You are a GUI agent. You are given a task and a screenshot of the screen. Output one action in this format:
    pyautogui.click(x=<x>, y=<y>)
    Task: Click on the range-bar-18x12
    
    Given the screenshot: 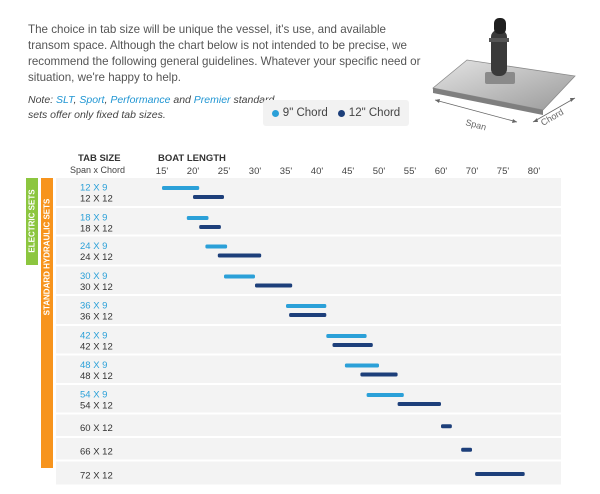 What is the action you would take?
    pyautogui.click(x=210, y=227)
    